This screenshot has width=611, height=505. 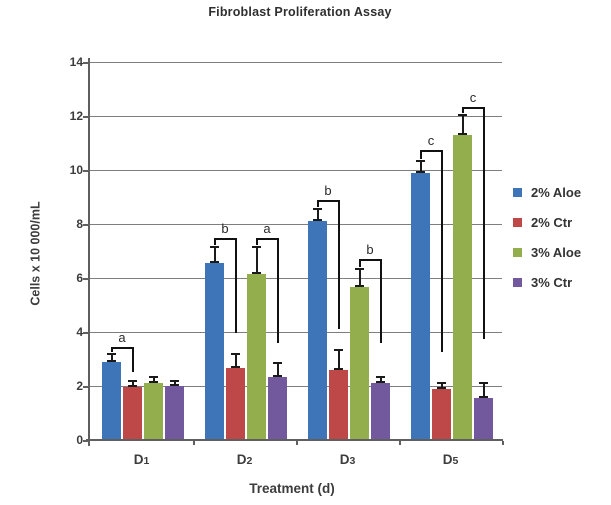 I want to click on x-category-label: D3, so click(x=347, y=459).